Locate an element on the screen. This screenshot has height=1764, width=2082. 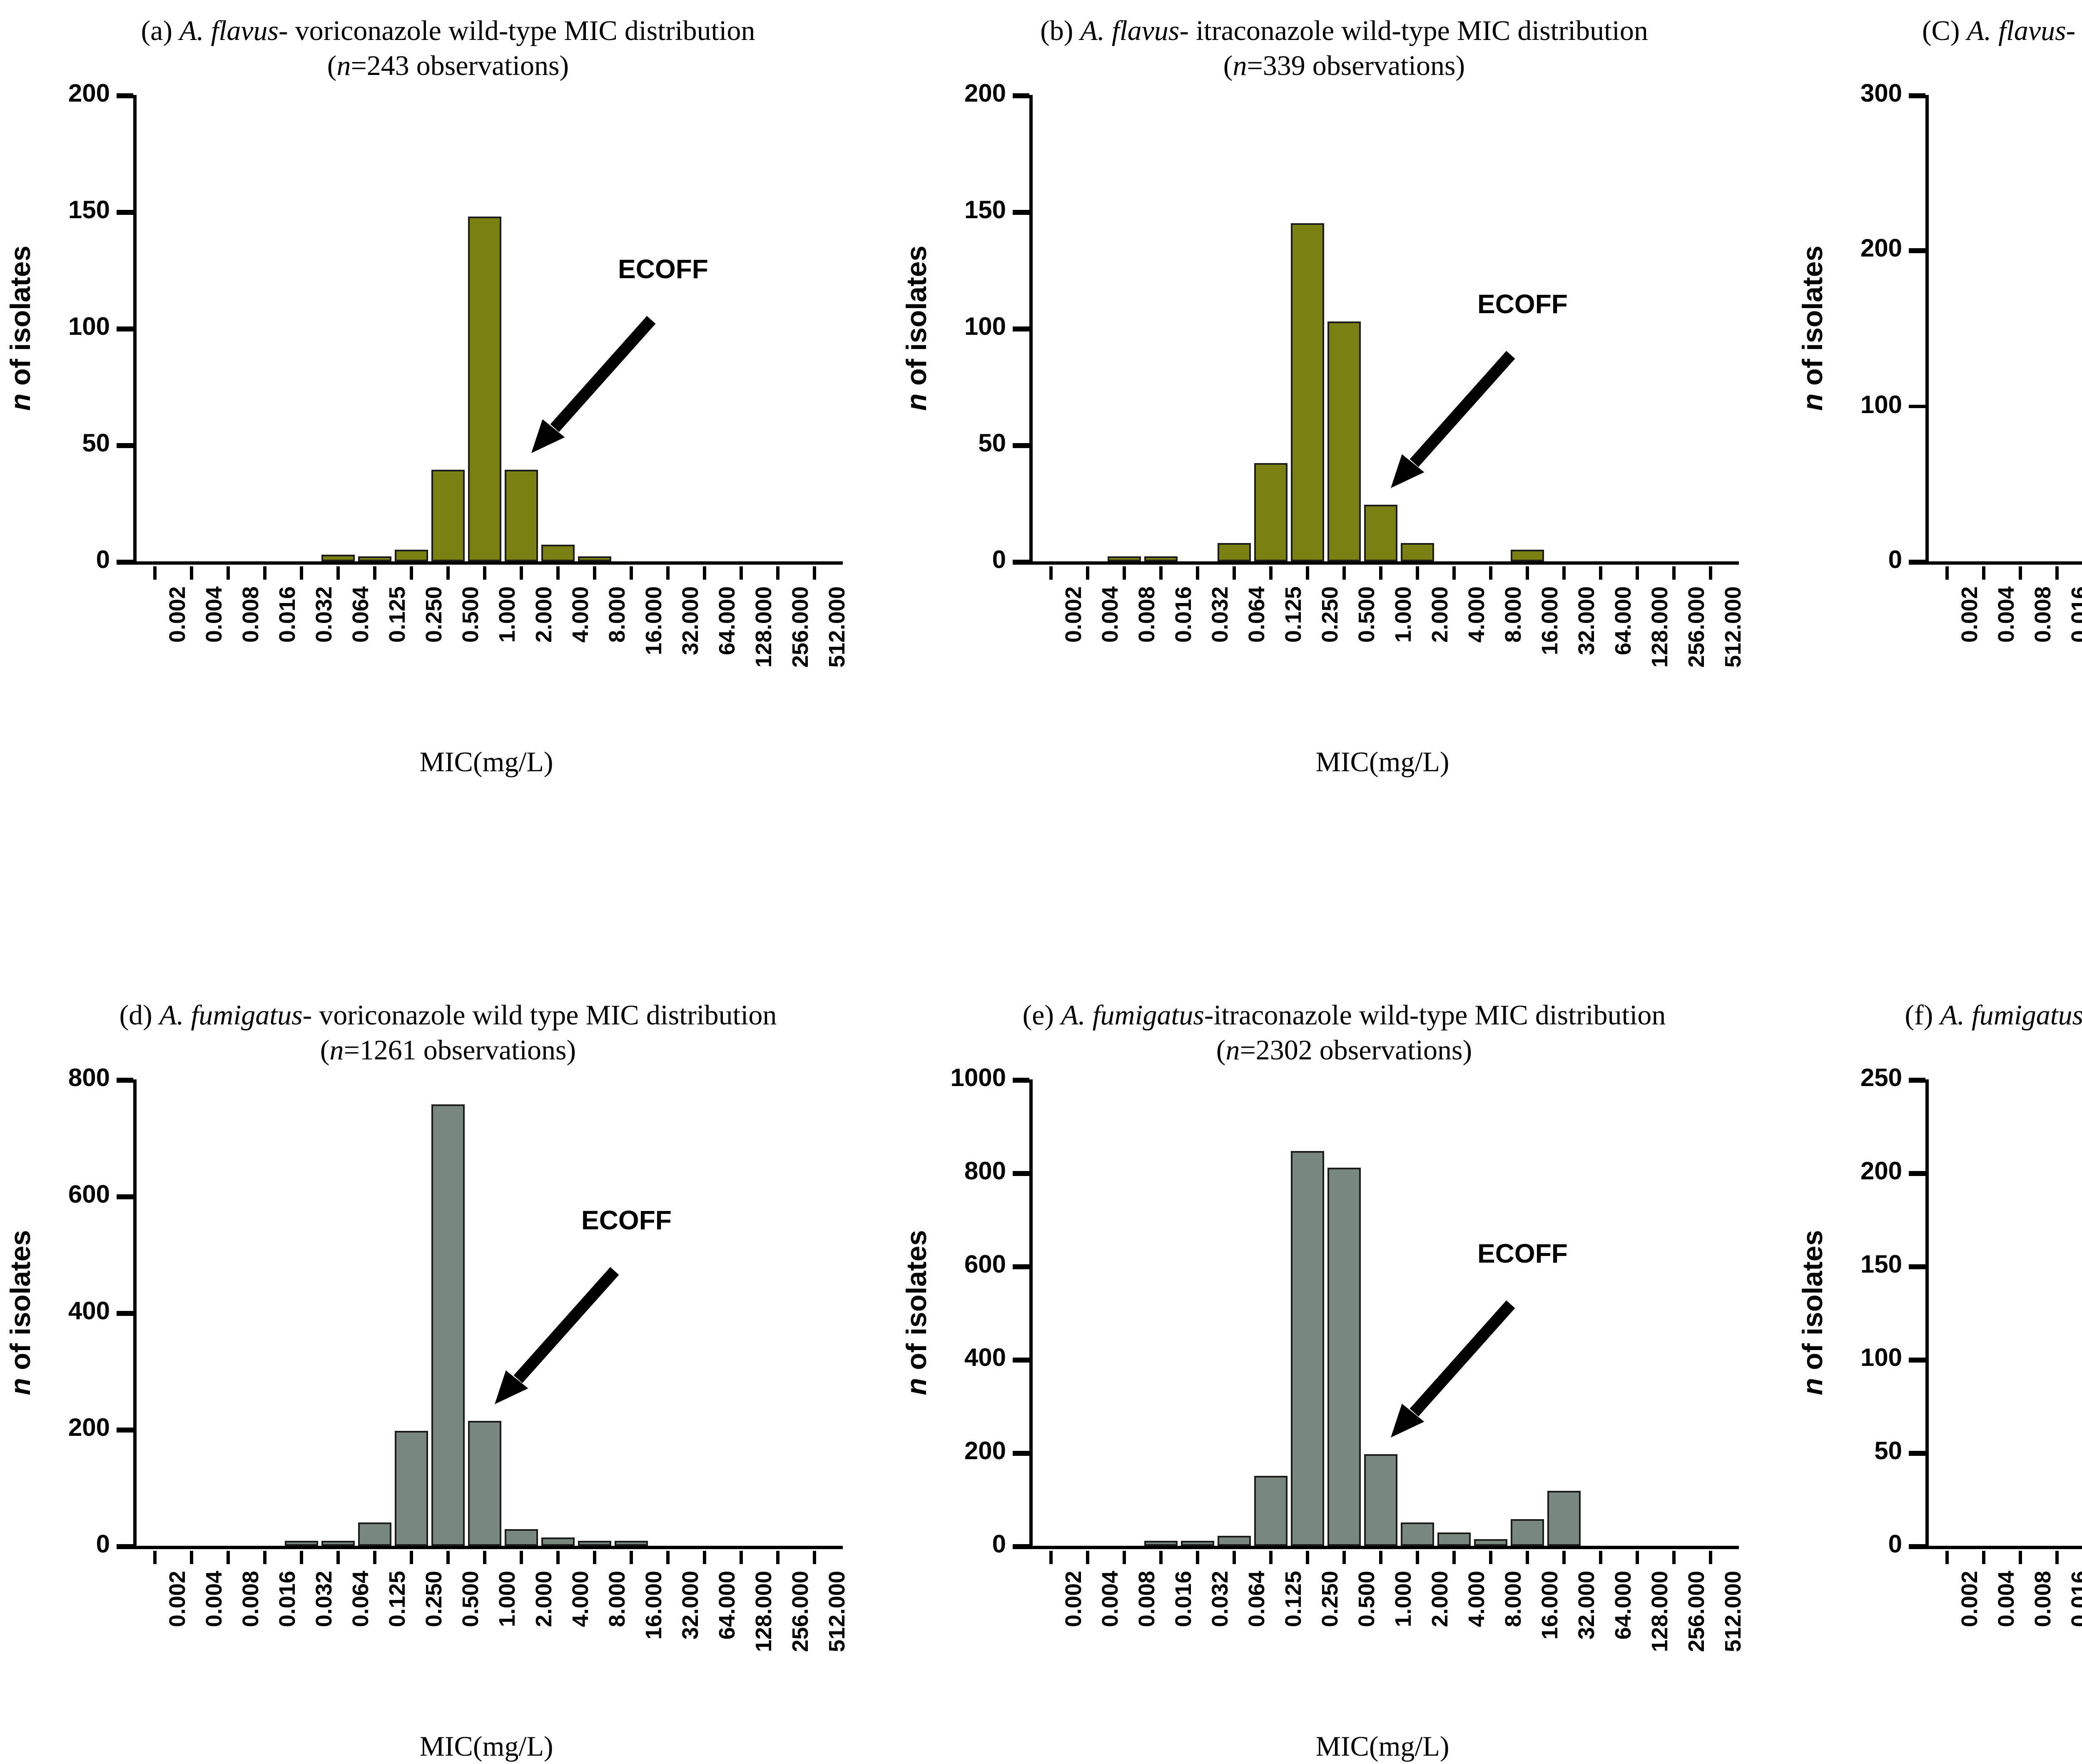
x-axis-title: MIC(mg/L) is located at coordinates (2004, 1747).